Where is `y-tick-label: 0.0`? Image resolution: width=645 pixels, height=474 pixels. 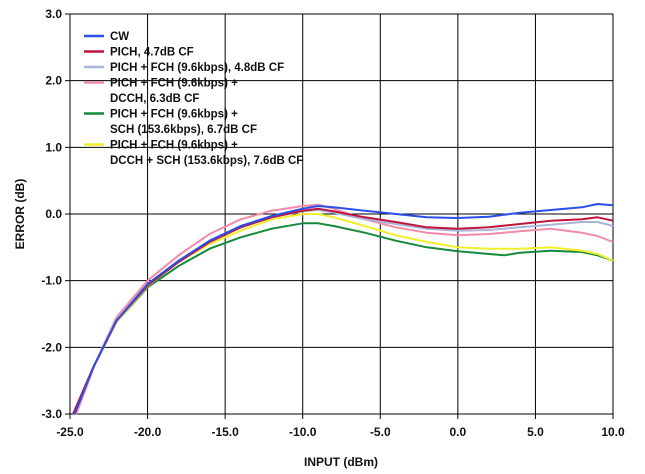
y-tick-label: 0.0 is located at coordinates (53, 214).